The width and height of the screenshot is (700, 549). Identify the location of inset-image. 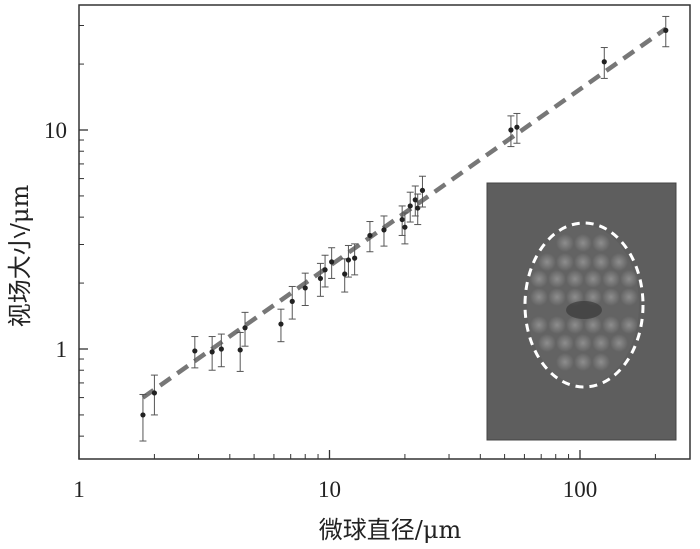
(581, 311).